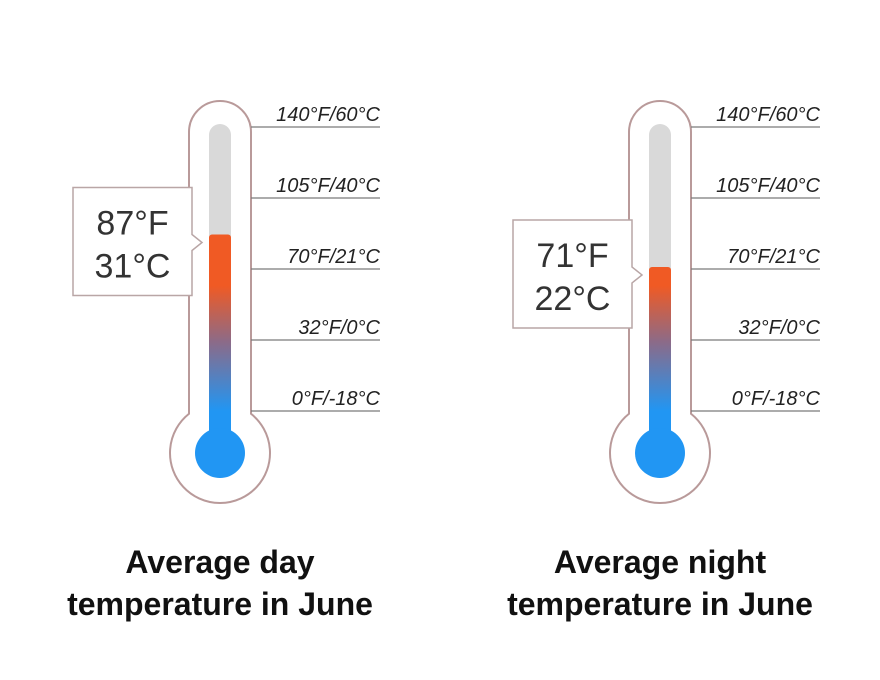  Describe the element at coordinates (572, 256) in the screenshot. I see `readout-fahrenheit: 71°F` at that location.